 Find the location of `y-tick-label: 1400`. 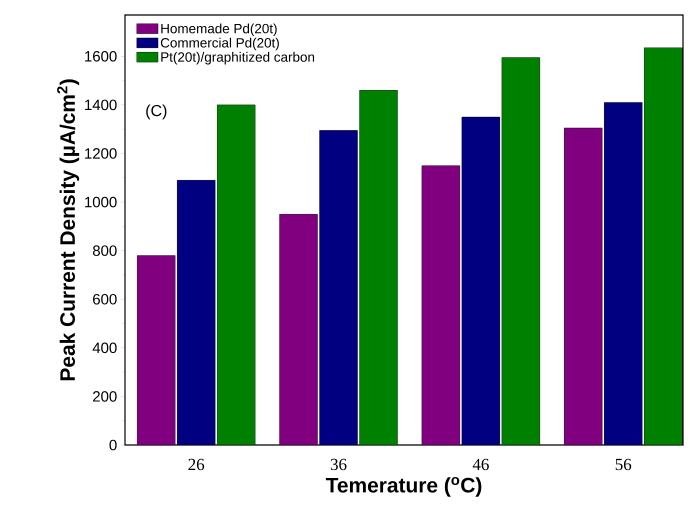

y-tick-label: 1400 is located at coordinates (101, 105).